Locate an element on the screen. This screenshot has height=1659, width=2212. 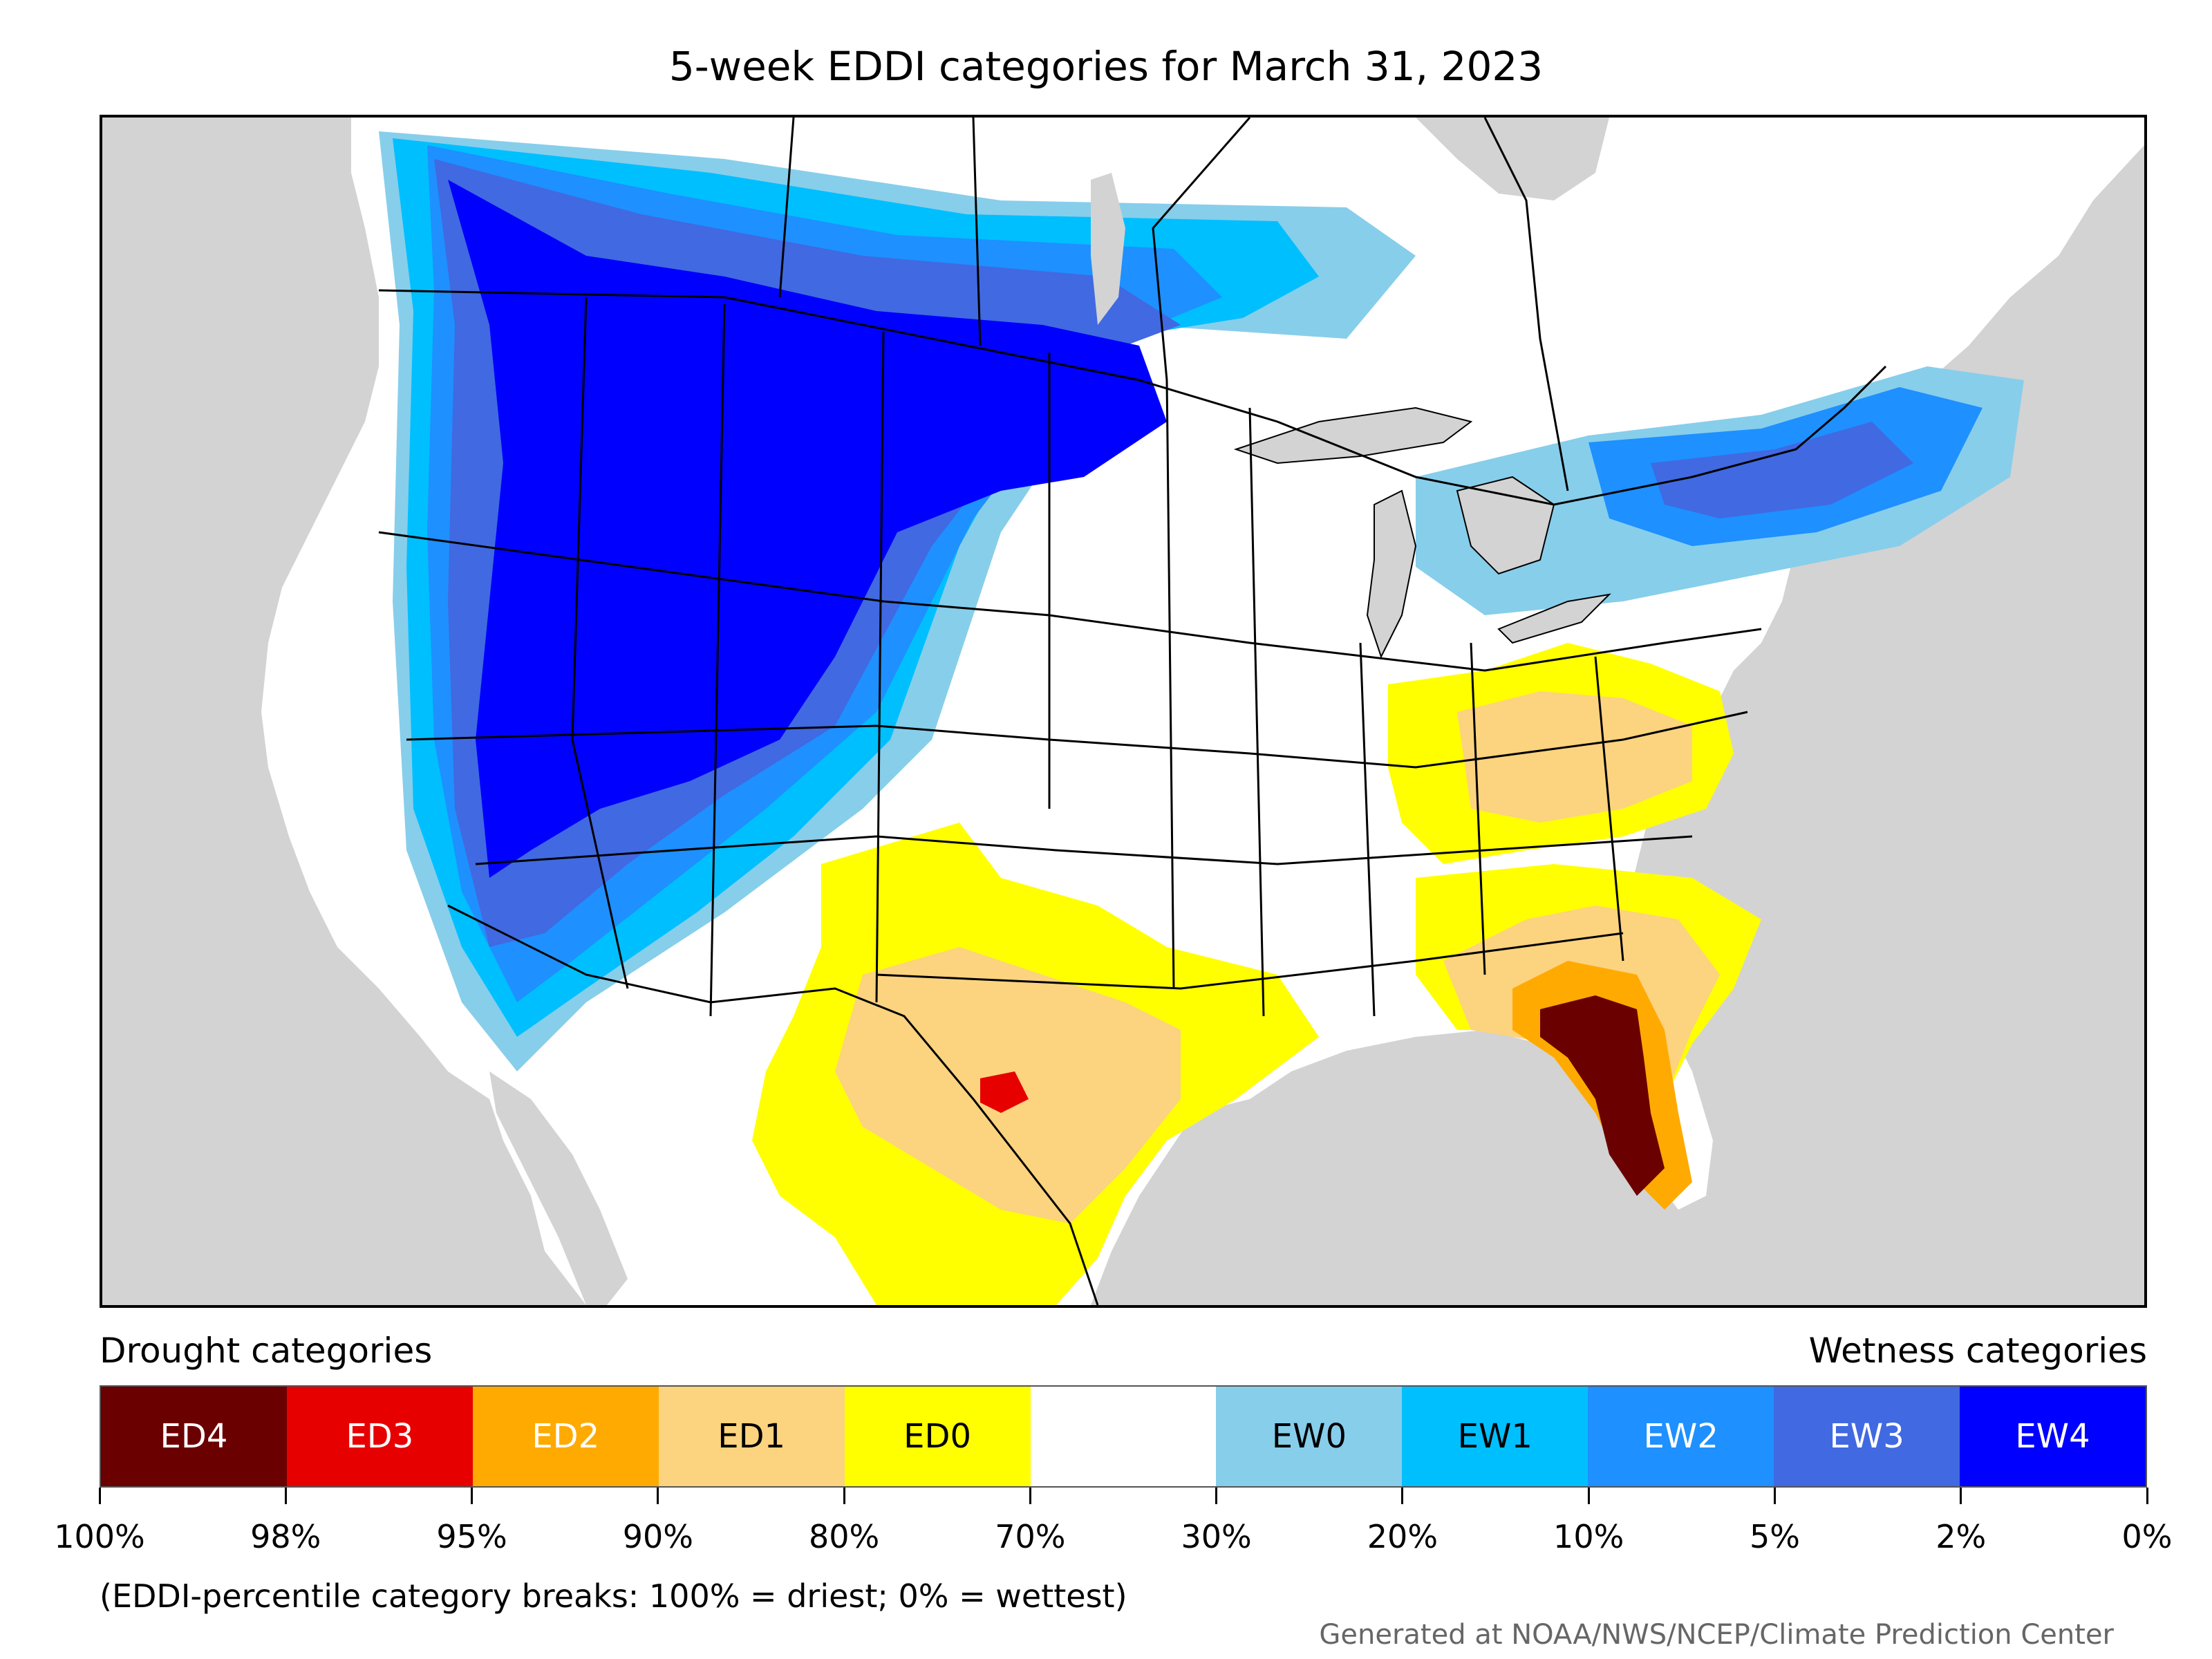
lake-superior is located at coordinates (1353, 435).